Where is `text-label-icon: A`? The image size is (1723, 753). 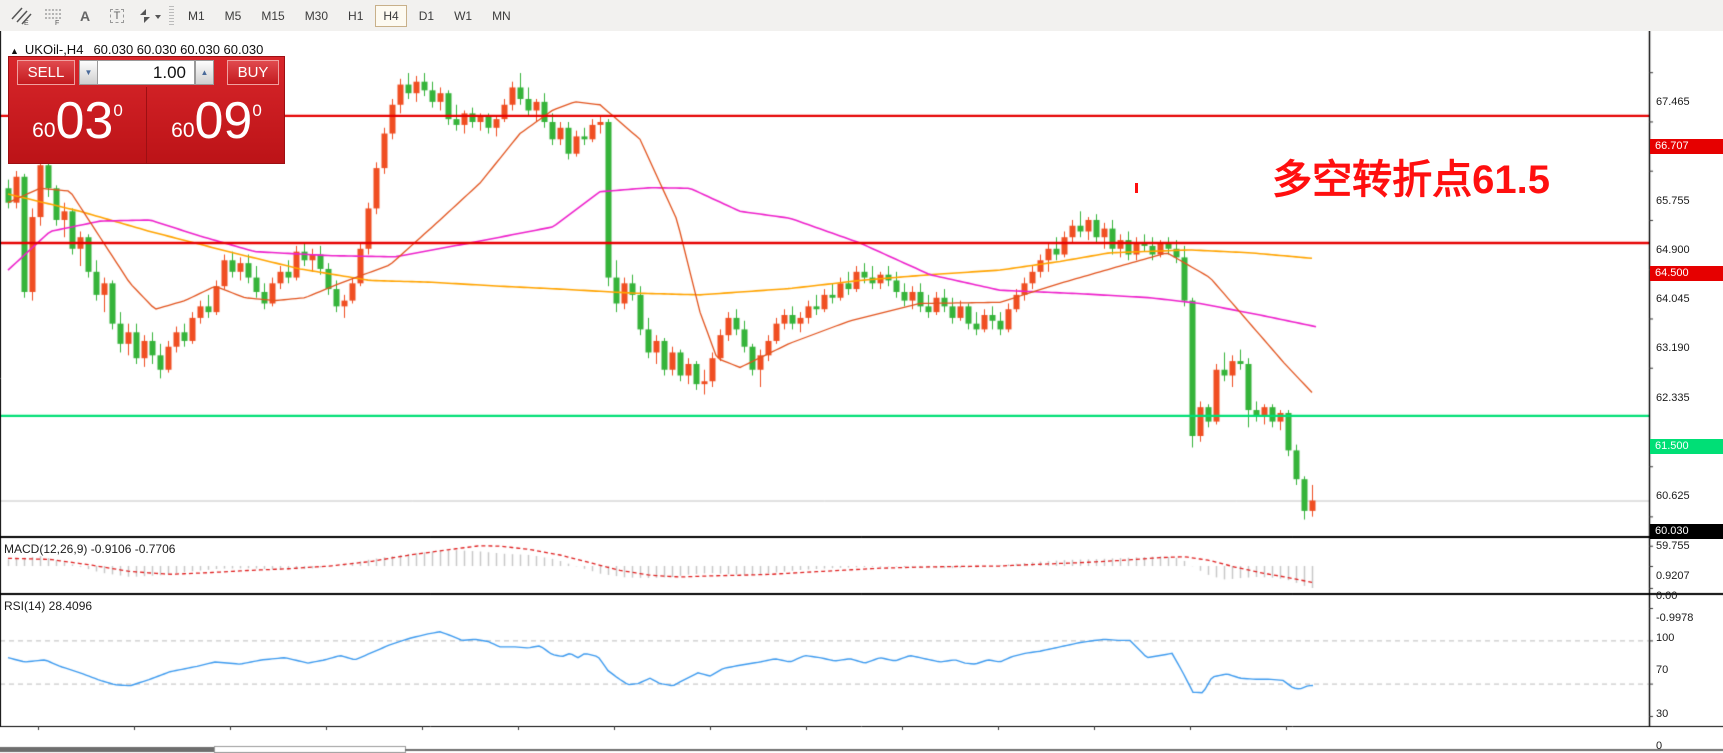 text-label-icon: A is located at coordinates (85, 15).